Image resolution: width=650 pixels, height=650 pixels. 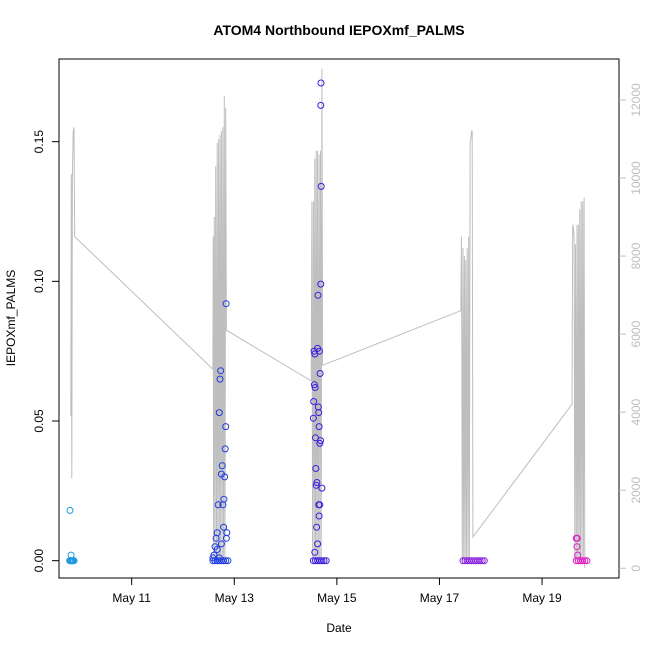 I want to click on x-tick-label: May 11, so click(x=131, y=598).